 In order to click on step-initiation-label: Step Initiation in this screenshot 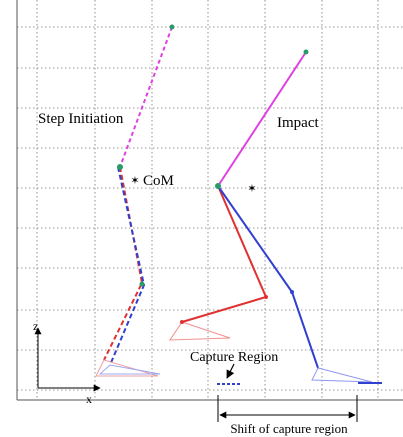, I will do `click(81, 119)`.